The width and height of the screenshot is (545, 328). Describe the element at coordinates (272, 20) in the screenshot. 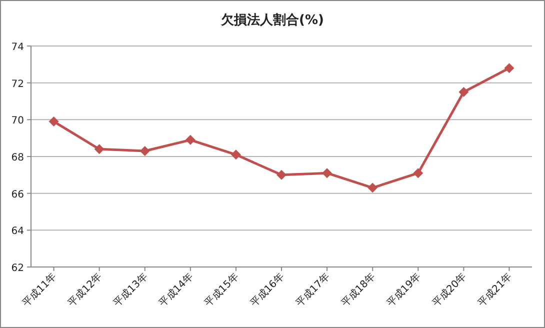

I see `chart-title: 欠損法人割合(%)` at that location.